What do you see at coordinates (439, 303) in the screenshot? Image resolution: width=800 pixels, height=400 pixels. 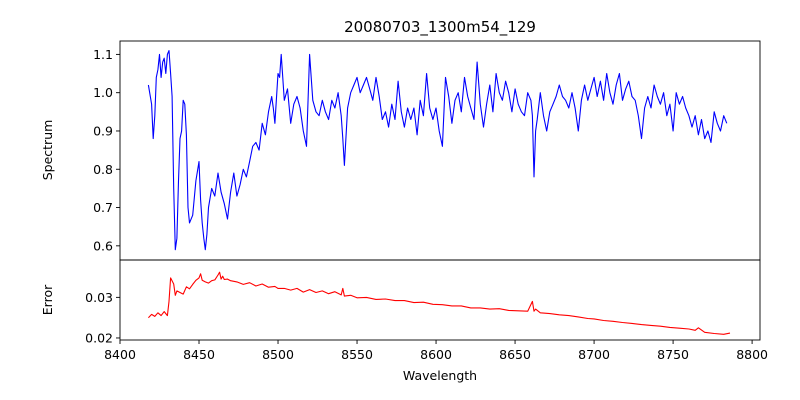 I see `error-series-line` at bounding box center [439, 303].